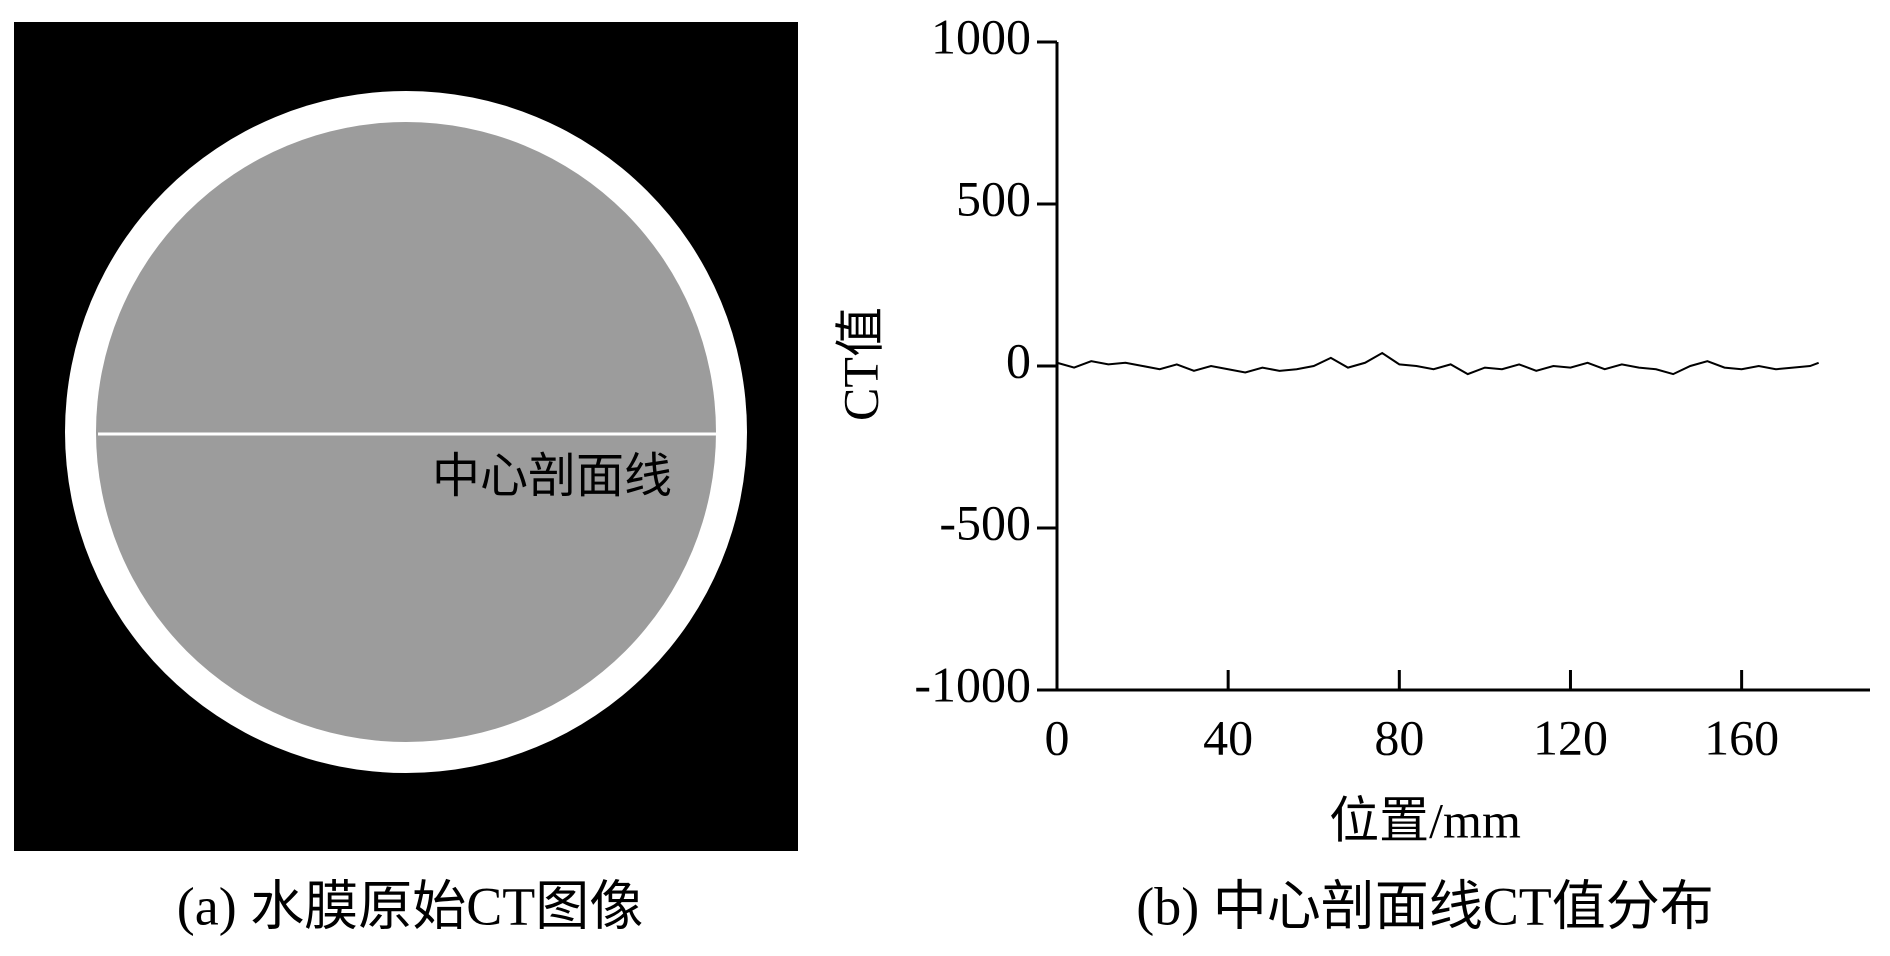  I want to click on caption-a: (a) 水膜原始CT图像, so click(410, 906).